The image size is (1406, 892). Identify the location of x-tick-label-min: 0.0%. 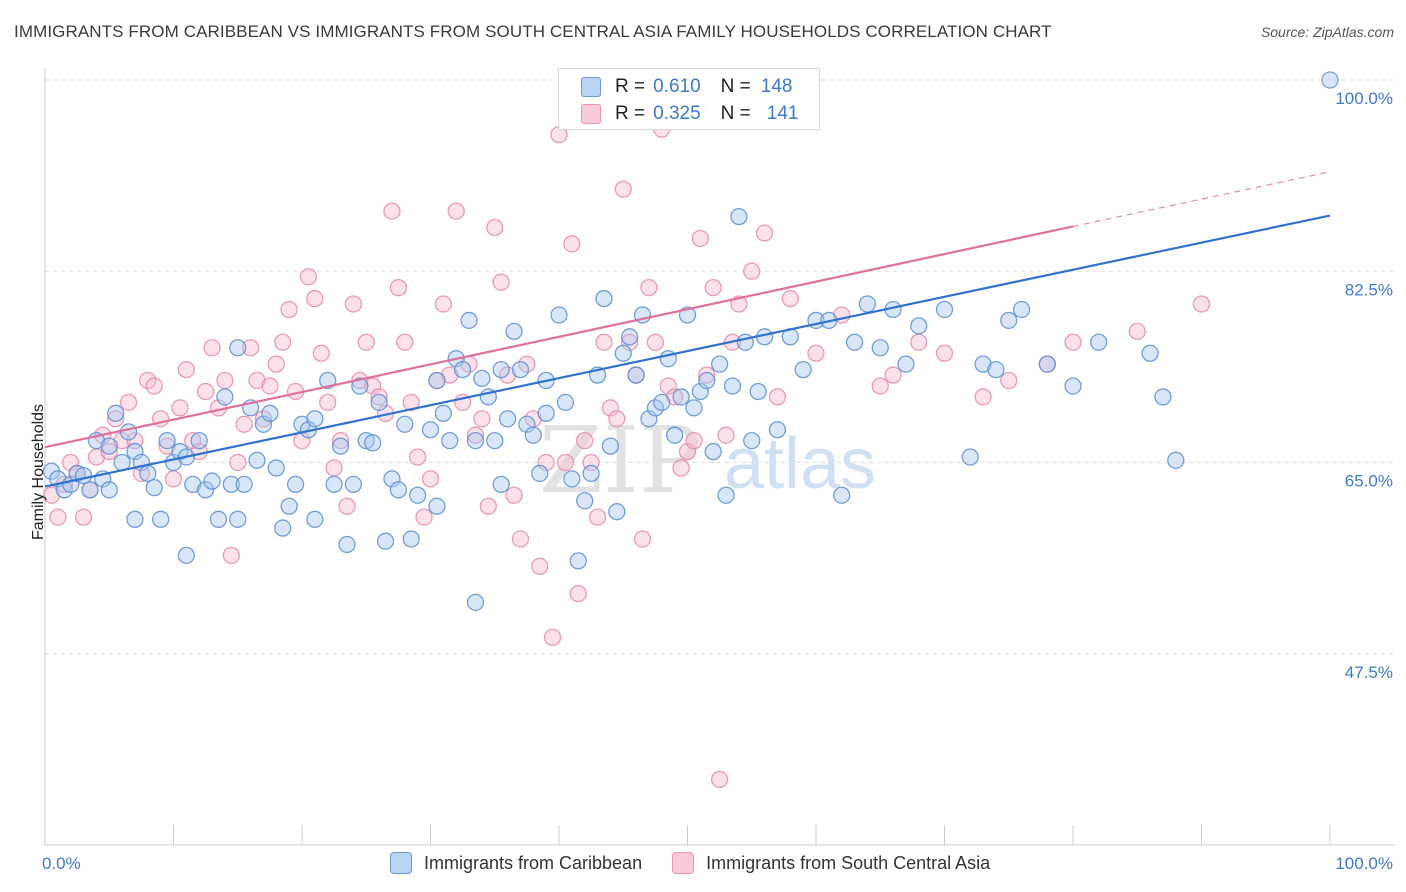
(61, 863).